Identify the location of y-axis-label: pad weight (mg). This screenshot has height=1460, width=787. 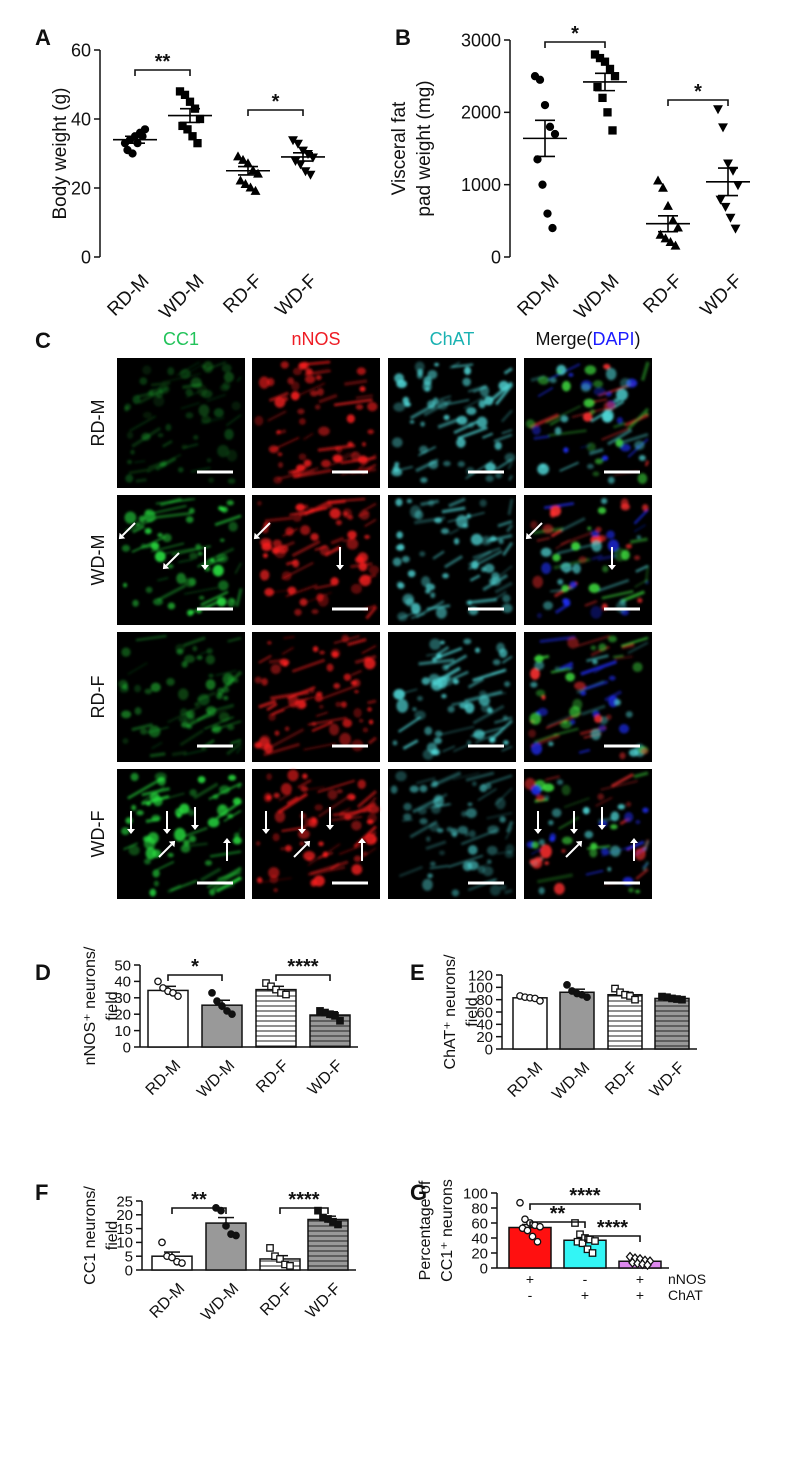
(424, 148).